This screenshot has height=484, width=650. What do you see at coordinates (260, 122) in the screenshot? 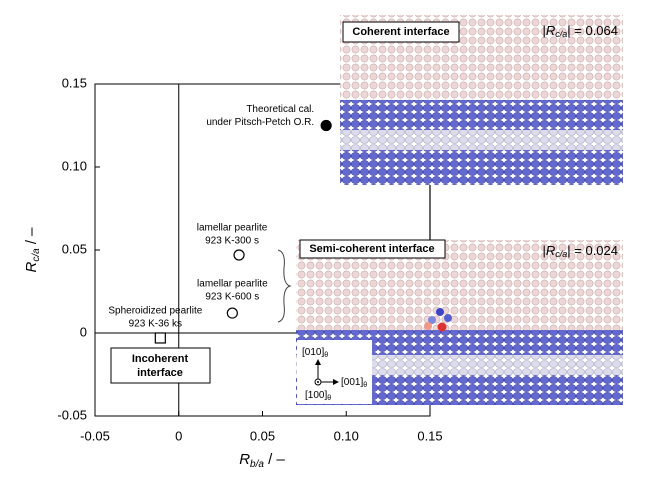
I see `point-label: under Pitsch-Petch O.R.` at bounding box center [260, 122].